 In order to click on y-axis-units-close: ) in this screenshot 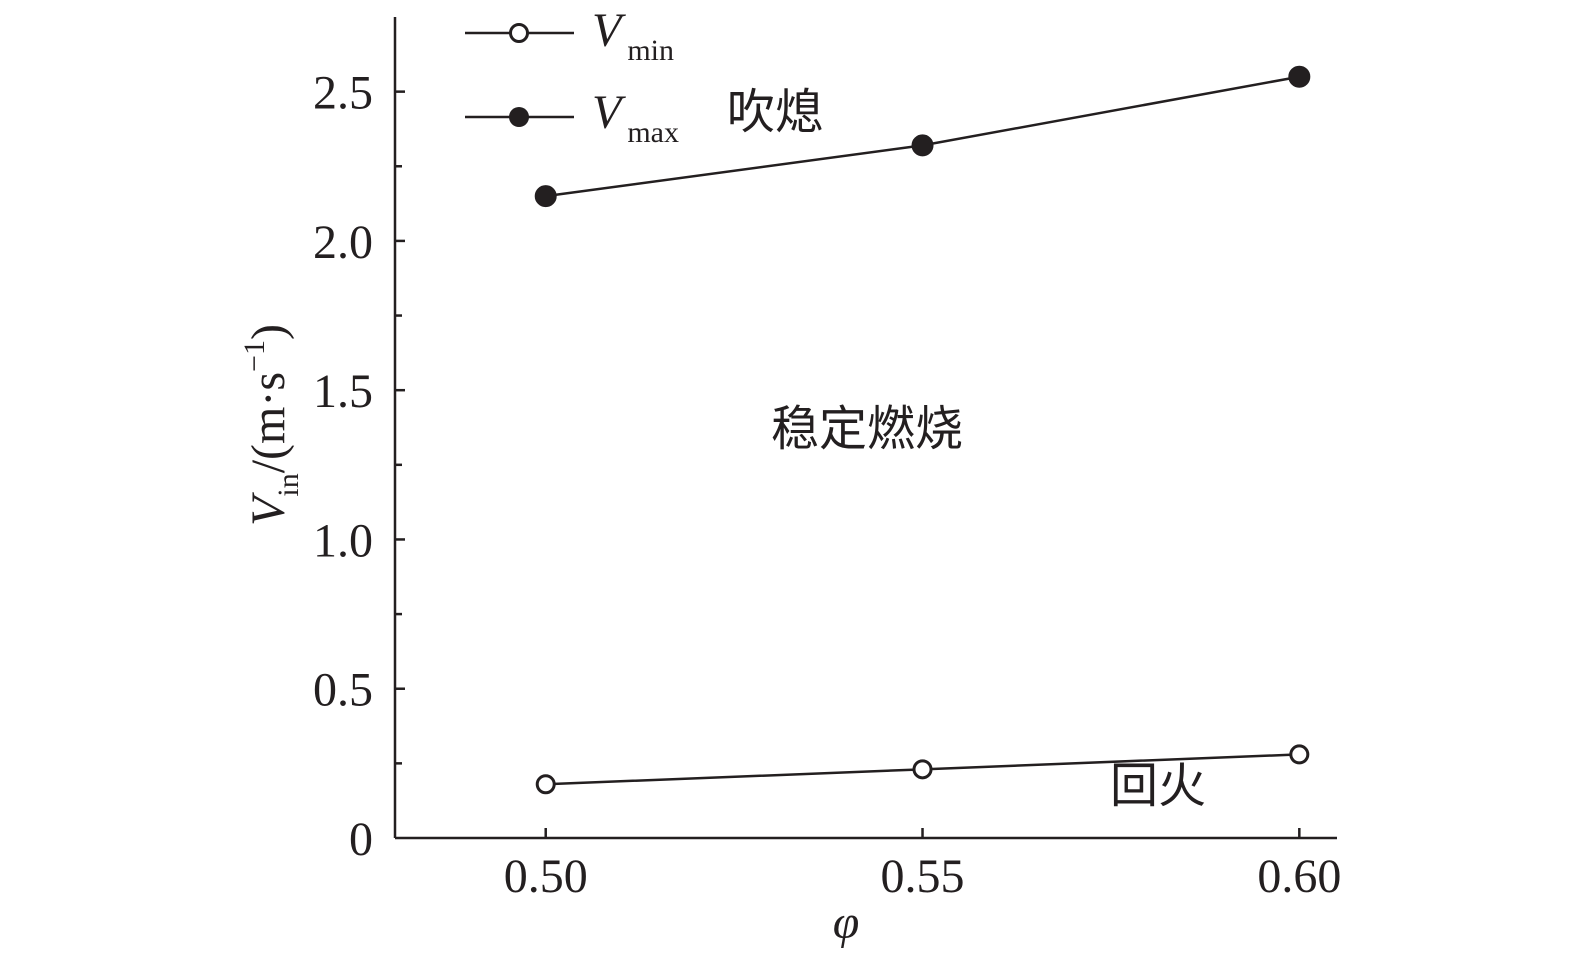, I will do `click(268, 332)`.